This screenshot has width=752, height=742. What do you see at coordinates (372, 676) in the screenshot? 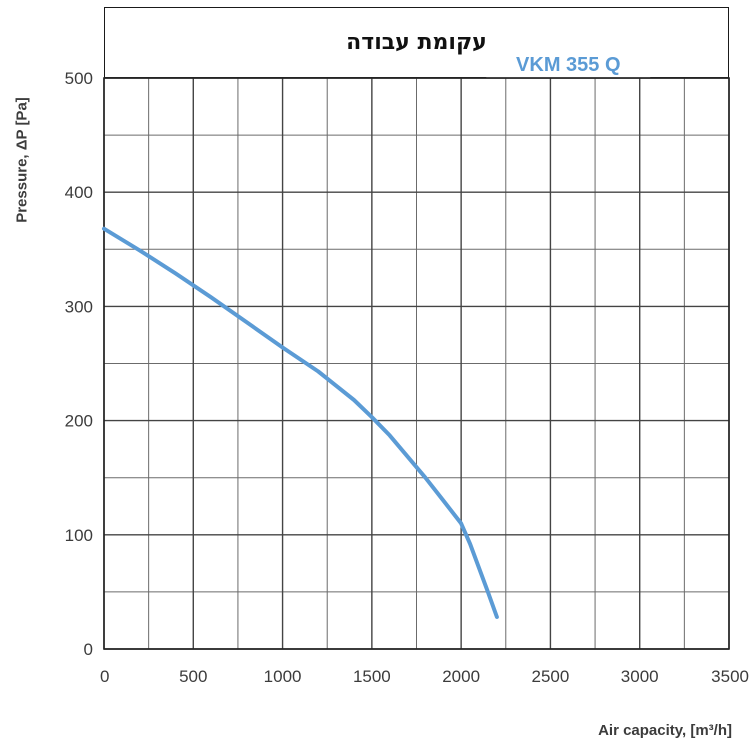
I see `x-tick-label: 1500` at bounding box center [372, 676].